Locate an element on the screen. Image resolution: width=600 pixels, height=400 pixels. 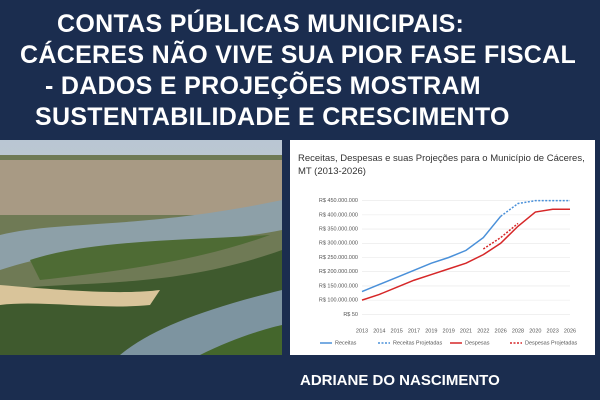
legend-label: Despesas is located at coordinates (477, 343).